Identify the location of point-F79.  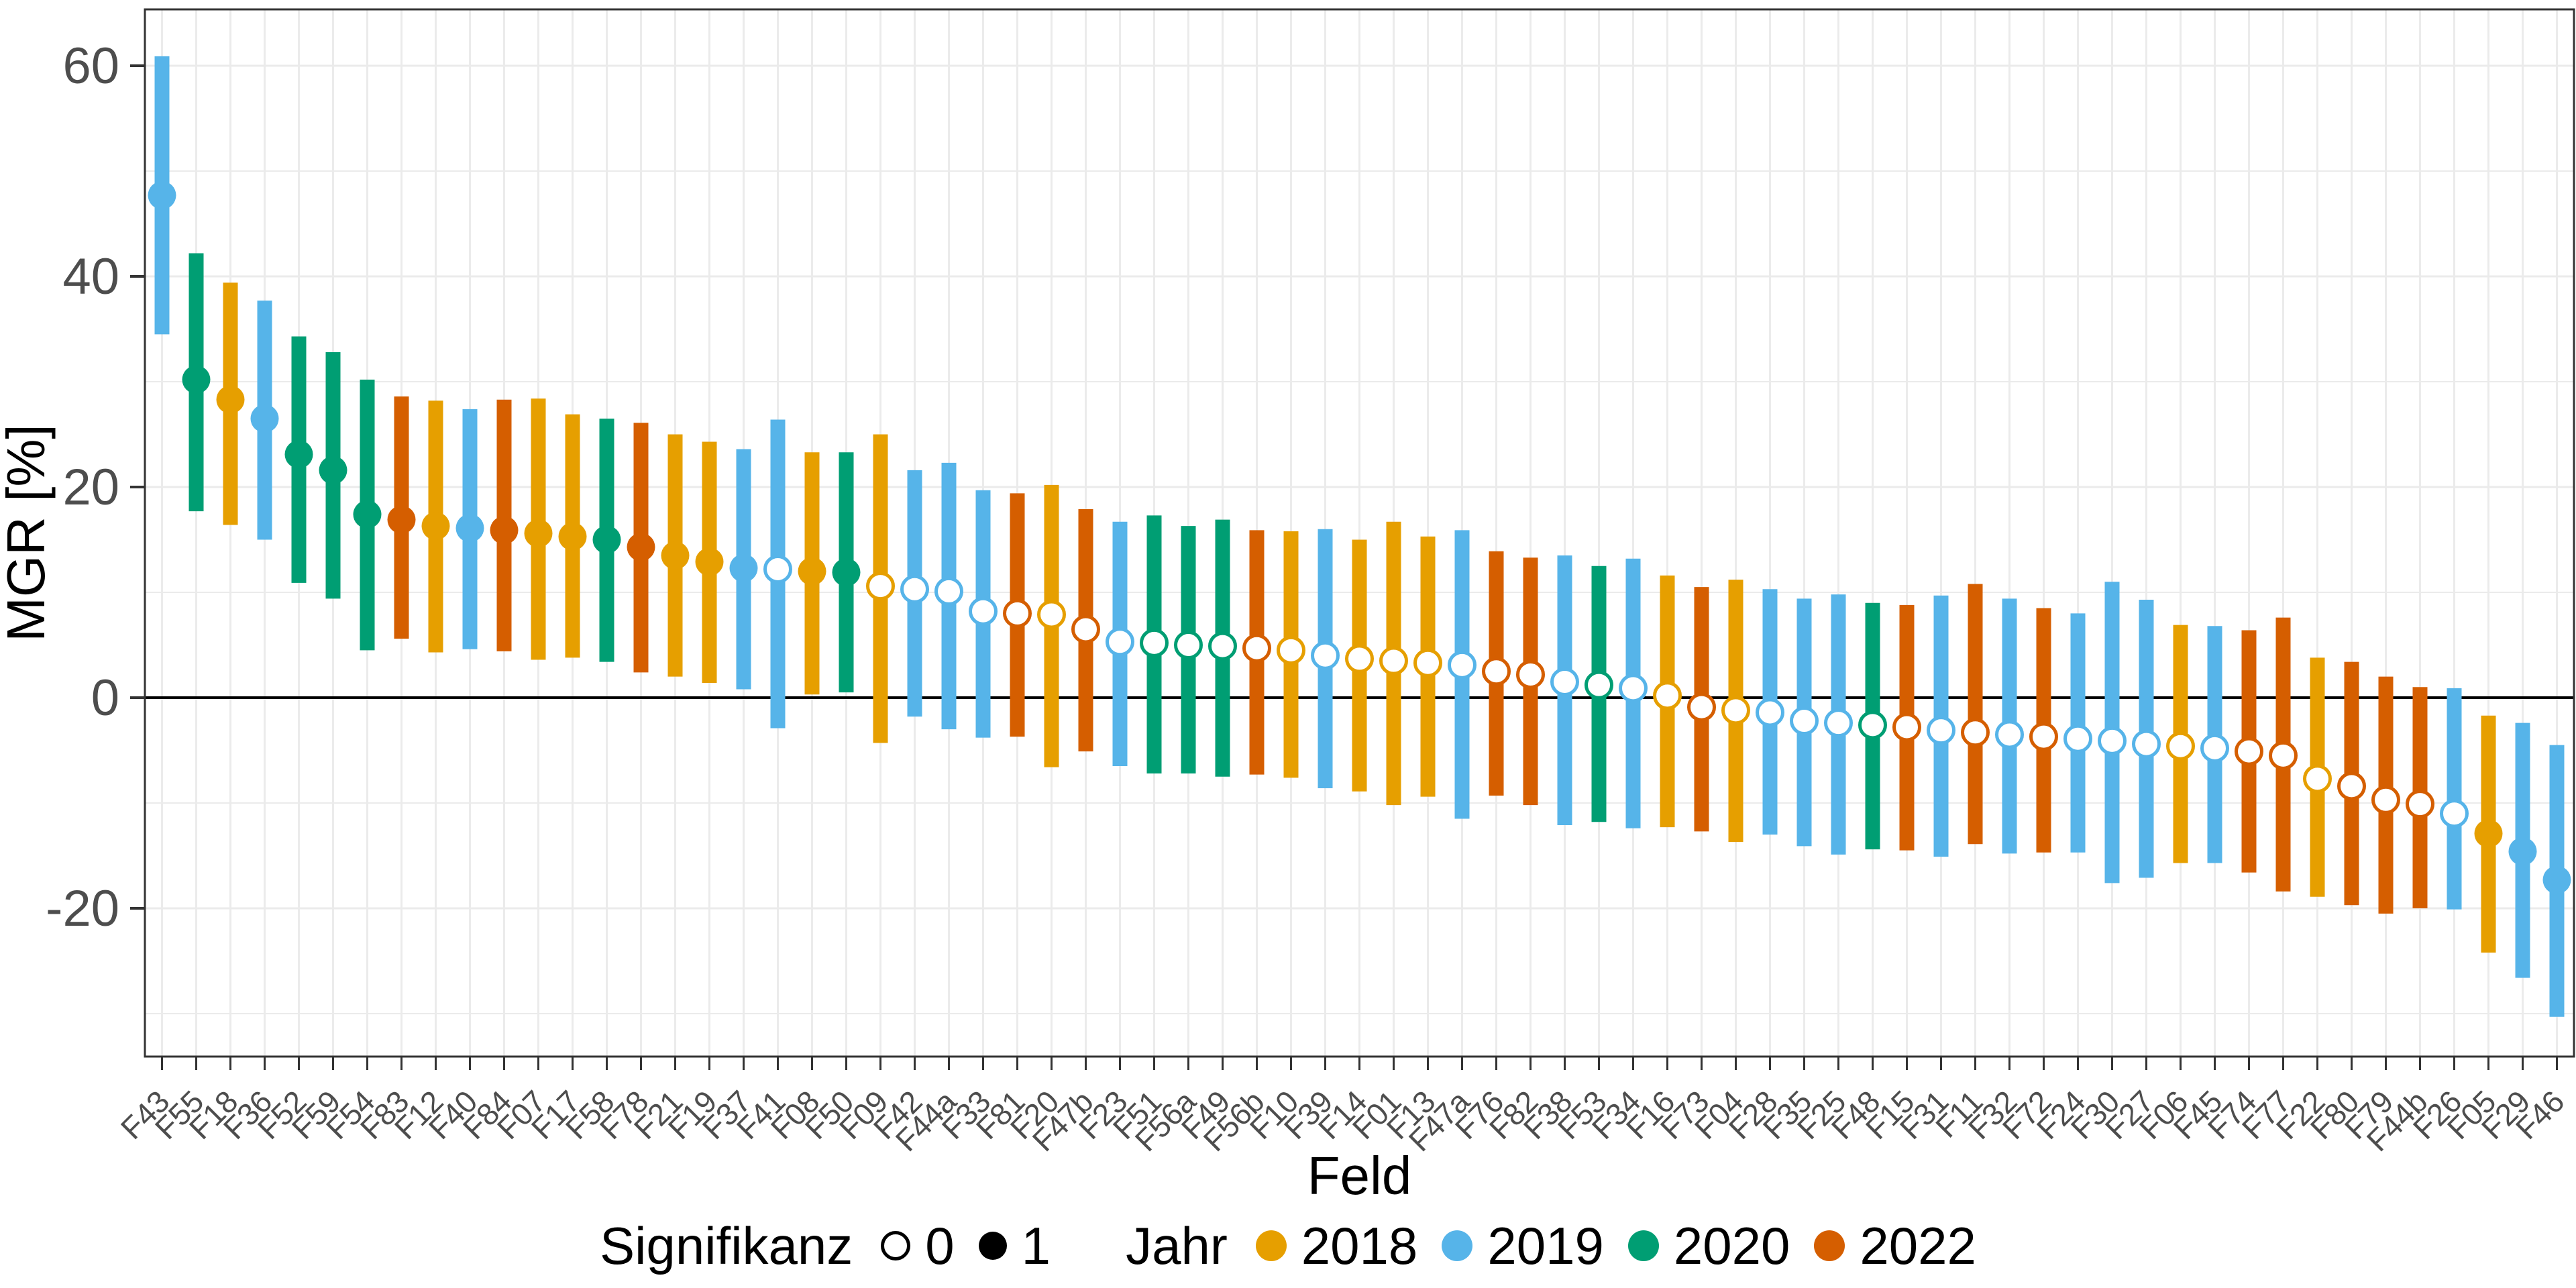
(2385, 799).